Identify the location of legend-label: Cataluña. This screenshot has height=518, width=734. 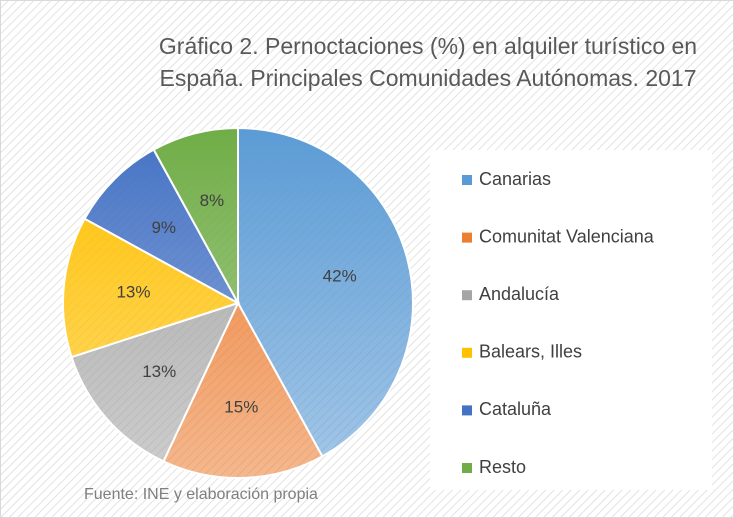
(515, 409).